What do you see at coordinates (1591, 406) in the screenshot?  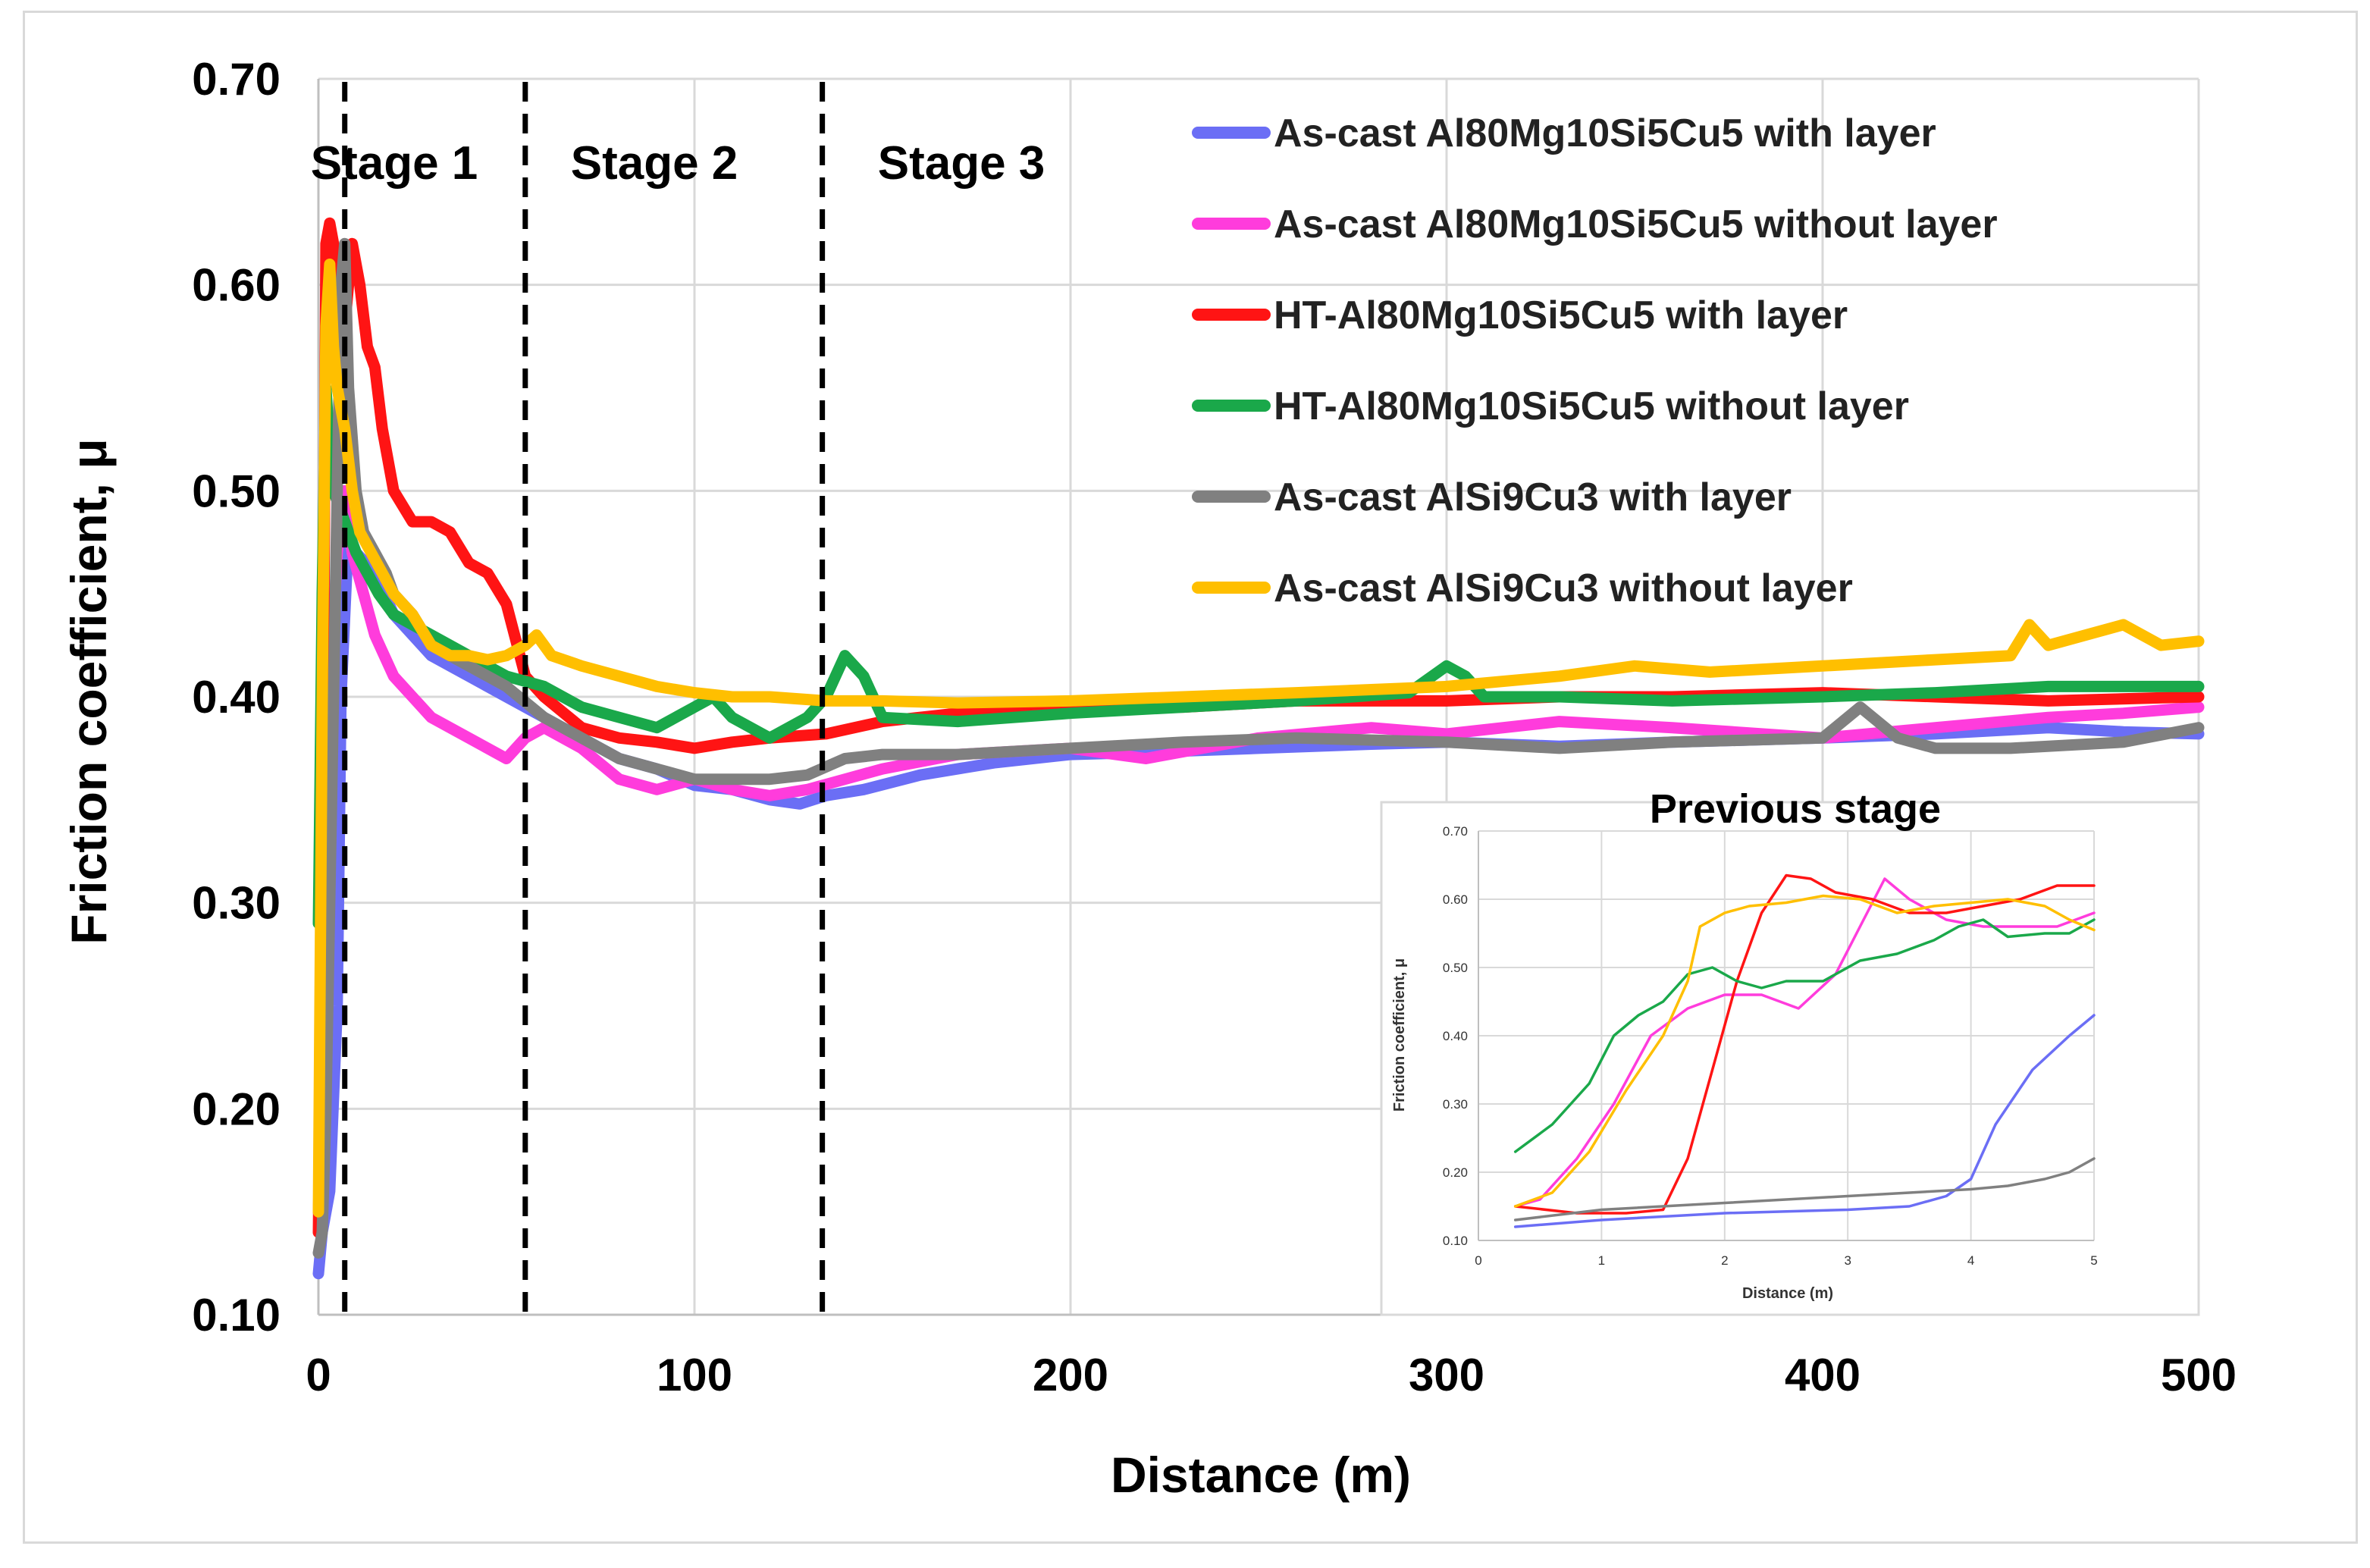 I see `legend-label-4: HT-Al80Mg10Si5Cu5 without layer` at bounding box center [1591, 406].